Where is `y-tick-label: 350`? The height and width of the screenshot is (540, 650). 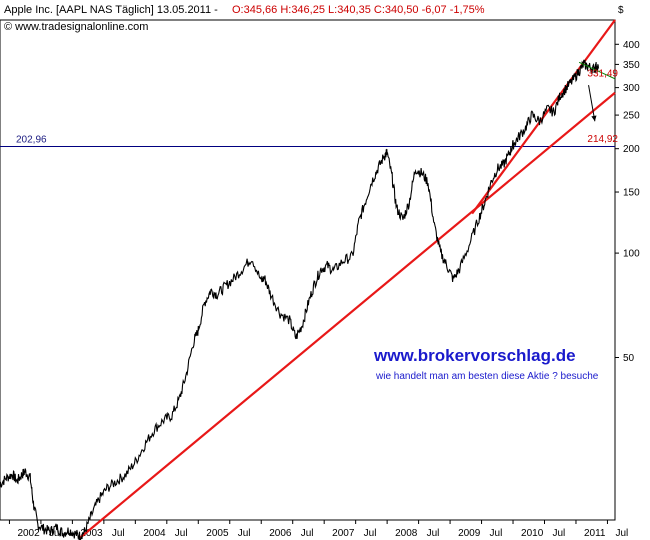
y-tick-label: 350 is located at coordinates (631, 65).